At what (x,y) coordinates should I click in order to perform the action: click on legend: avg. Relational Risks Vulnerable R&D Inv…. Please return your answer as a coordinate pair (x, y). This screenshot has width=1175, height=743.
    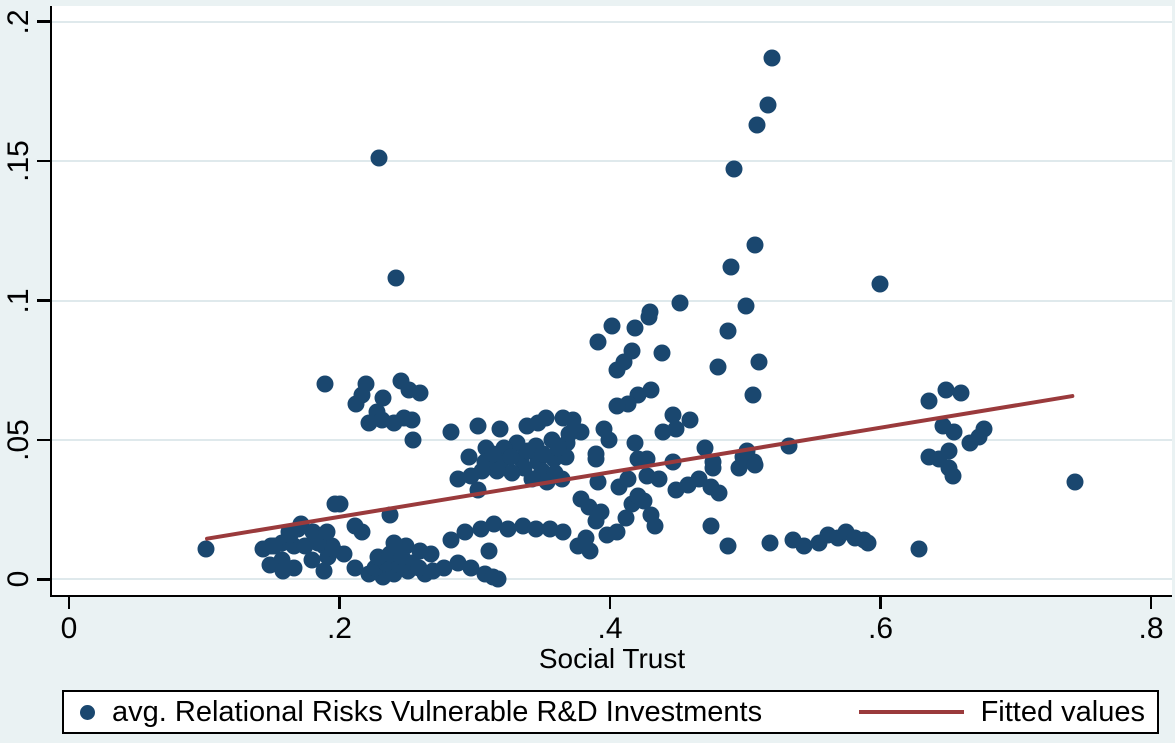
    Looking at the image, I should click on (610, 712).